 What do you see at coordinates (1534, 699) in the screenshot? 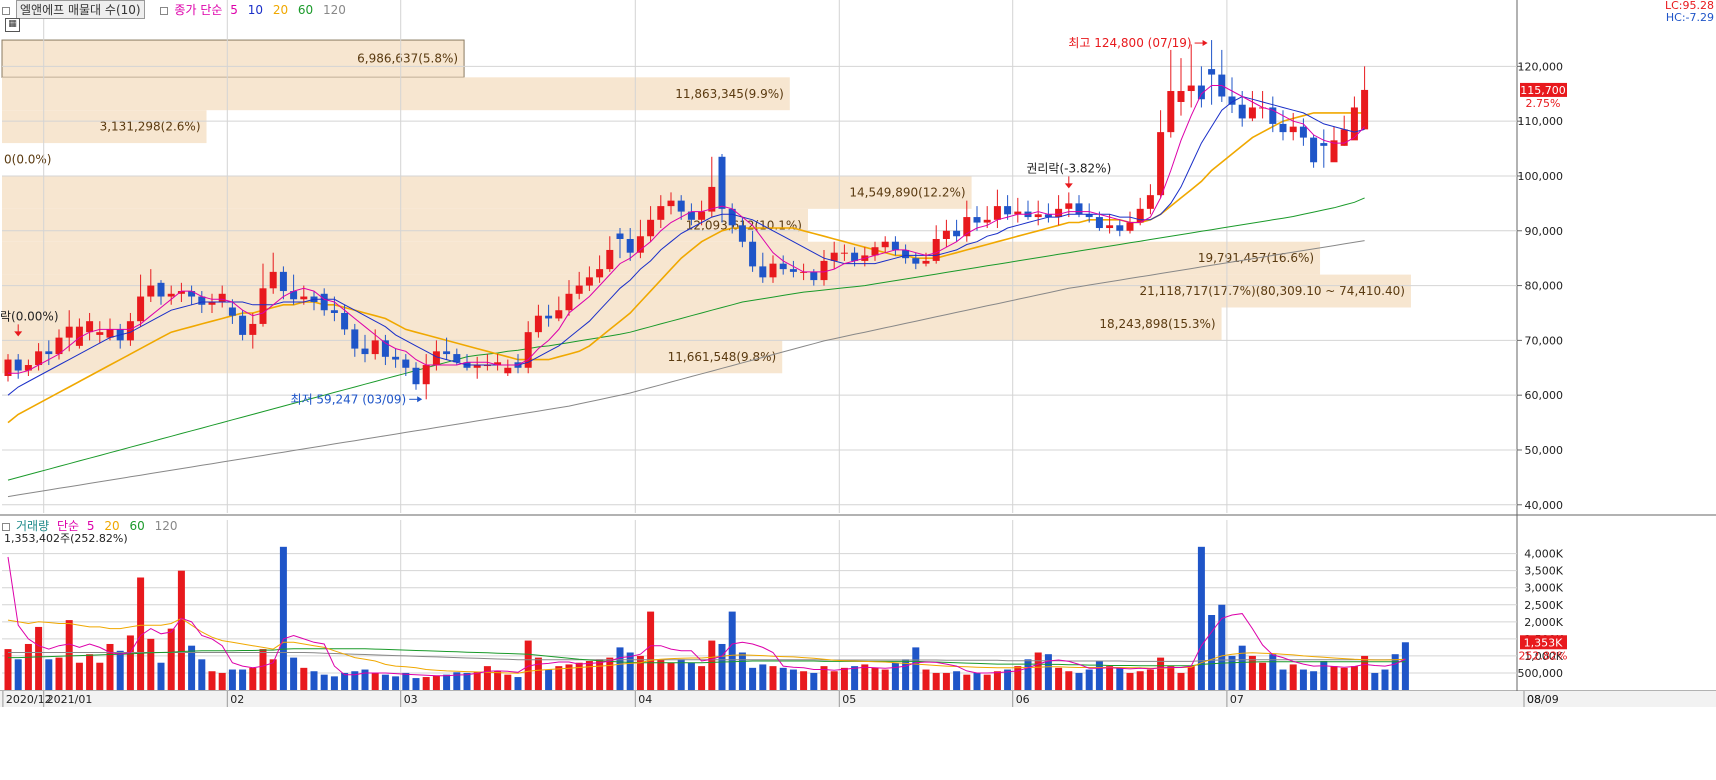
I see `date-label: 08` at bounding box center [1534, 699].